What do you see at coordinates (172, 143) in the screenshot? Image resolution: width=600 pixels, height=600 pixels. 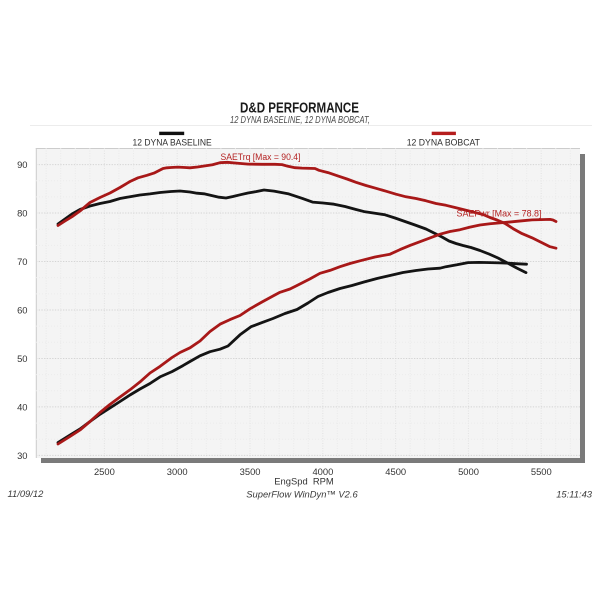 I see `svg-text: 12 DYNA BASELINE` at bounding box center [172, 143].